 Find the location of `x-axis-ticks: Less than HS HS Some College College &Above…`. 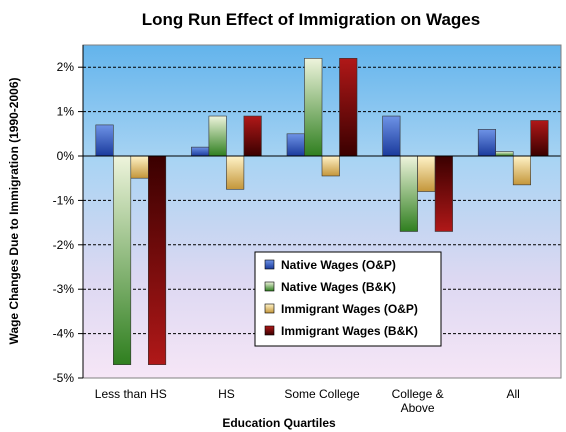

x-axis-ticks: Less than HS HS Some College College &Above… is located at coordinates (307, 401).